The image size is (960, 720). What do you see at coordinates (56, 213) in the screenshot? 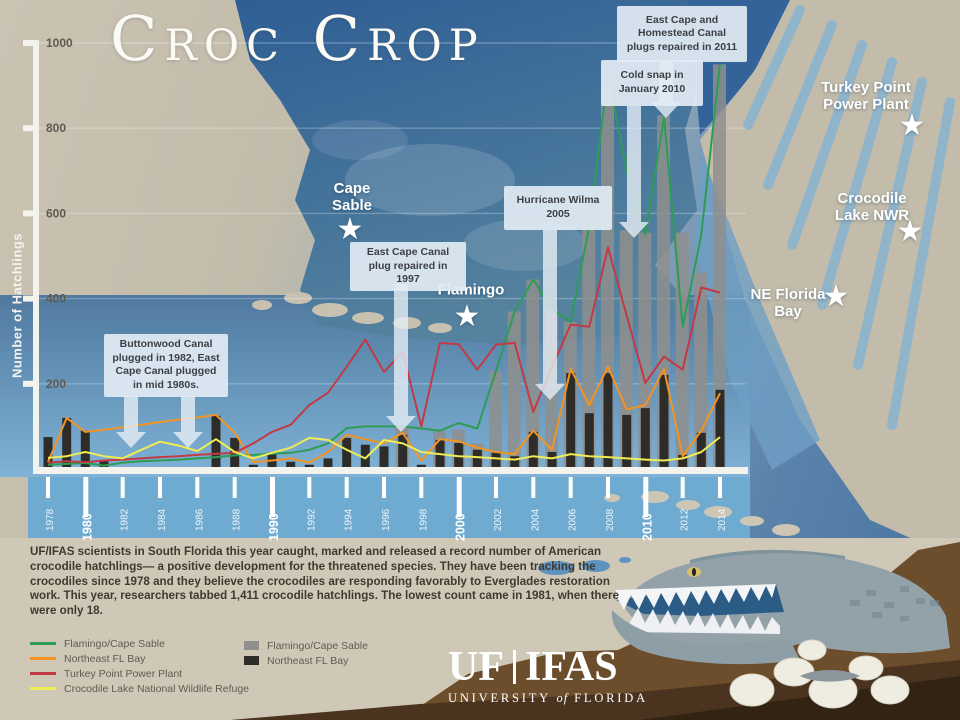
I see `y-tick-label: 600` at bounding box center [56, 213].